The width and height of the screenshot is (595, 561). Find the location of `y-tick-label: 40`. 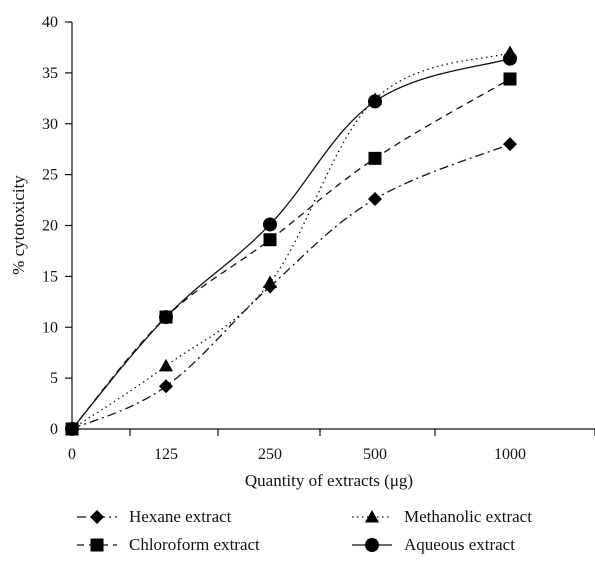

y-tick-label: 40 is located at coordinates (50, 22).